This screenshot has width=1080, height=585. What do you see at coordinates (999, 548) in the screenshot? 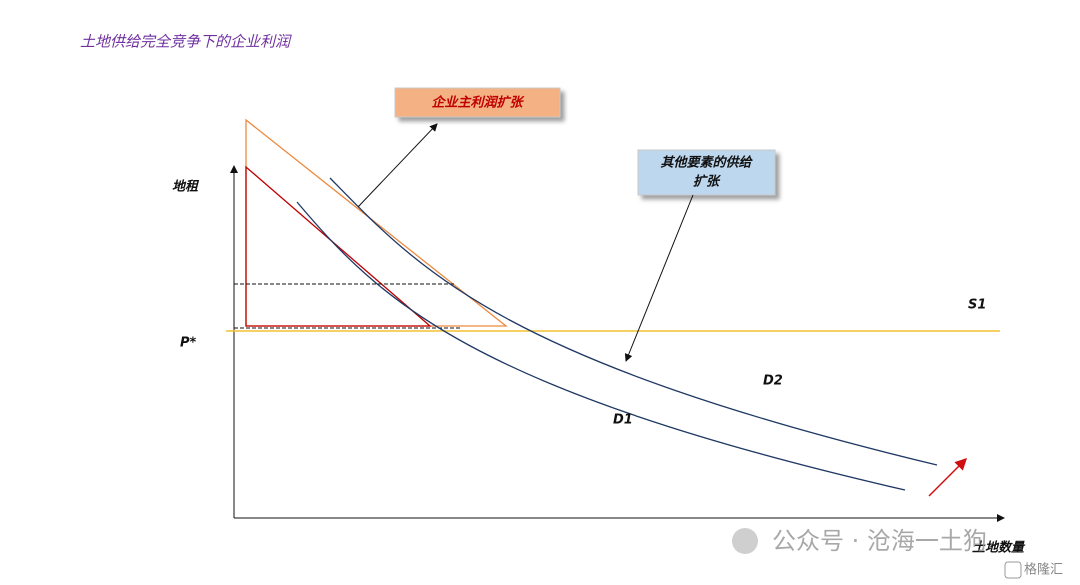
I see `x-axis-label: 土地数量` at bounding box center [999, 548].